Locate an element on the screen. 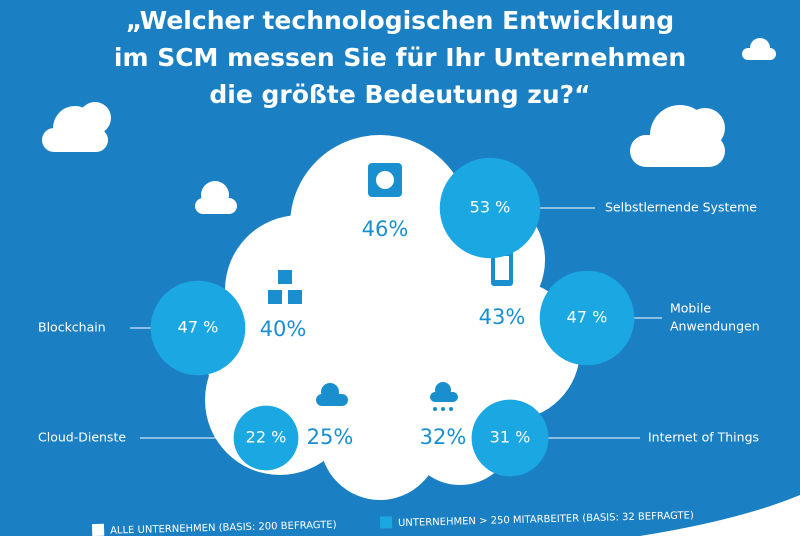  all-company-value: 40% is located at coordinates (283, 329).